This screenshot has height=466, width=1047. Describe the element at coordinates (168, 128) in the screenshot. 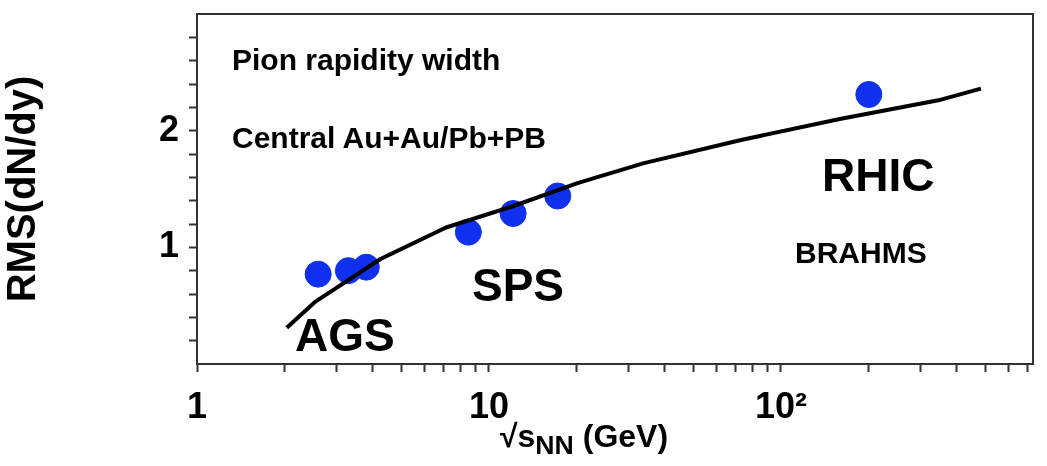

I see `y-tick-label: 2` at that location.